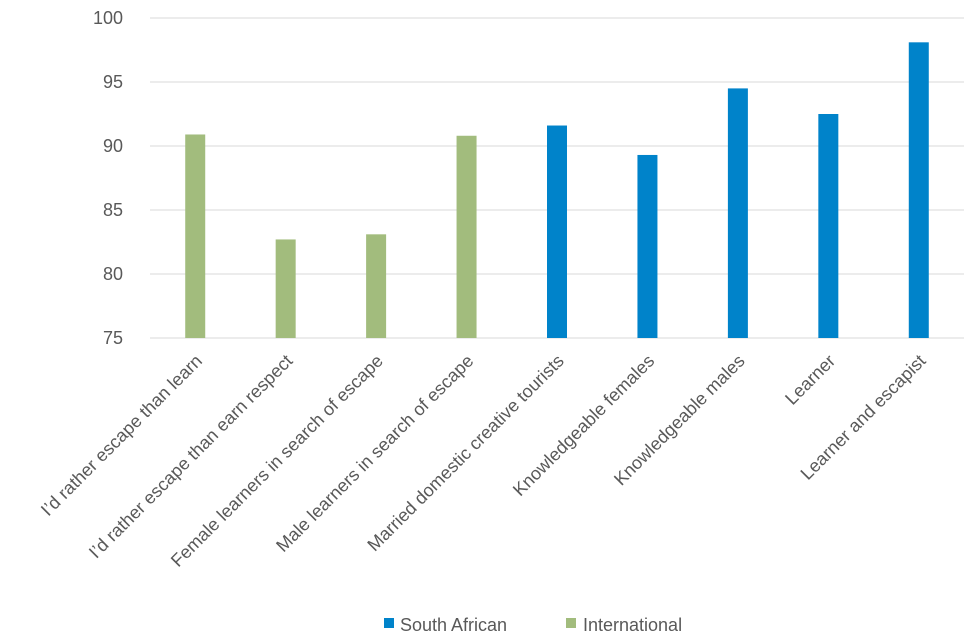 The width and height of the screenshot is (964, 635). What do you see at coordinates (918, 190) in the screenshot?
I see `bar-learner-and-escapist` at bounding box center [918, 190].